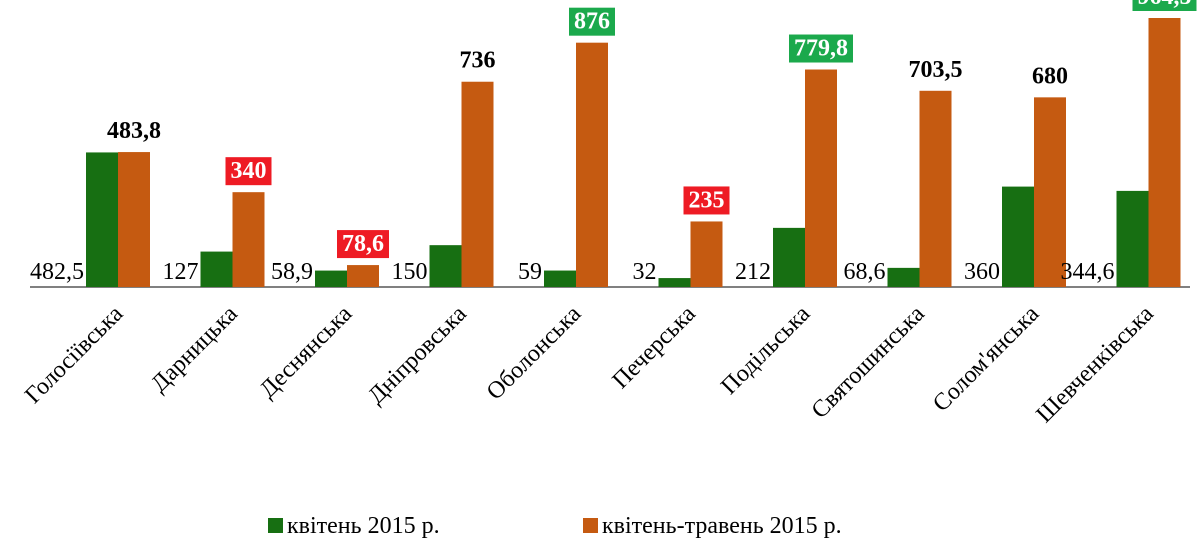  What do you see at coordinates (292, 272) in the screenshot?
I see `value-label: 58,9` at bounding box center [292, 272].